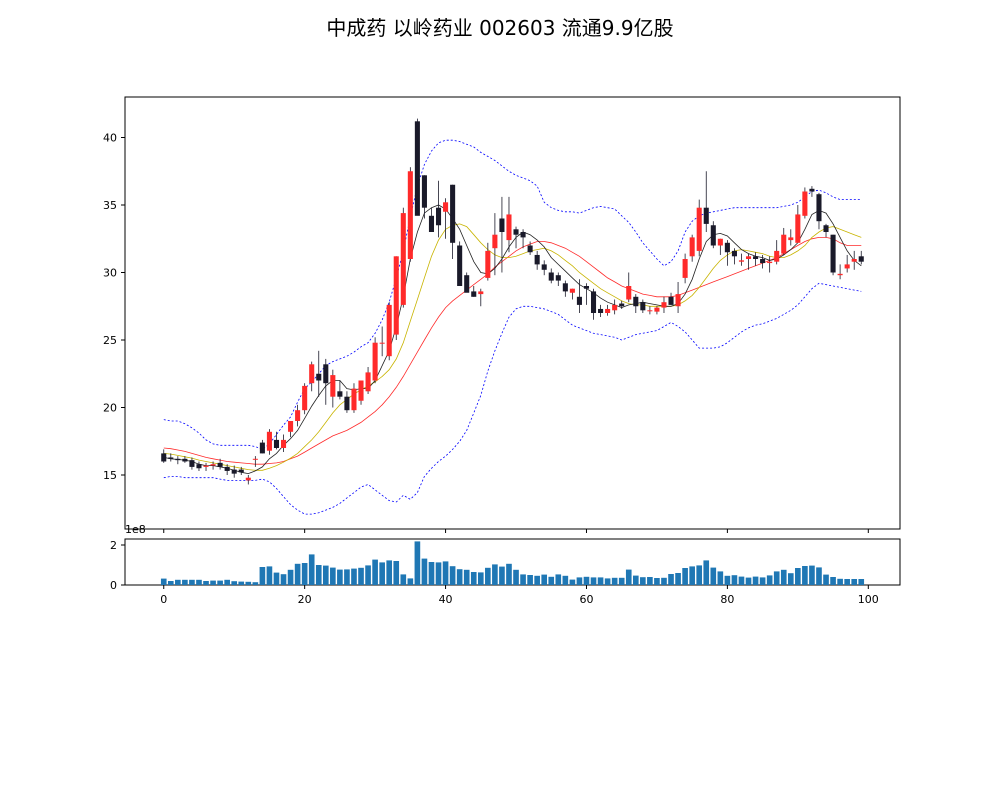 Image resolution: width=1000 pixels, height=800 pixels. What do you see at coordinates (516, 531) in the screenshot?
I see `price-x-axis` at bounding box center [516, 531].